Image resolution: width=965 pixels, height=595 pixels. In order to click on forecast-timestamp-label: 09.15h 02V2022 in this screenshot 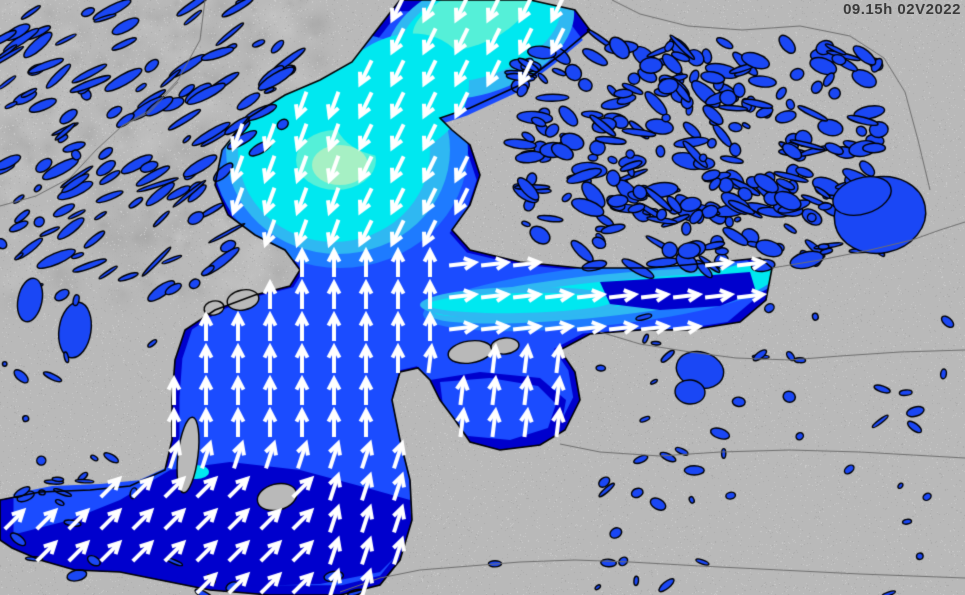, I will do `click(902, 9)`.